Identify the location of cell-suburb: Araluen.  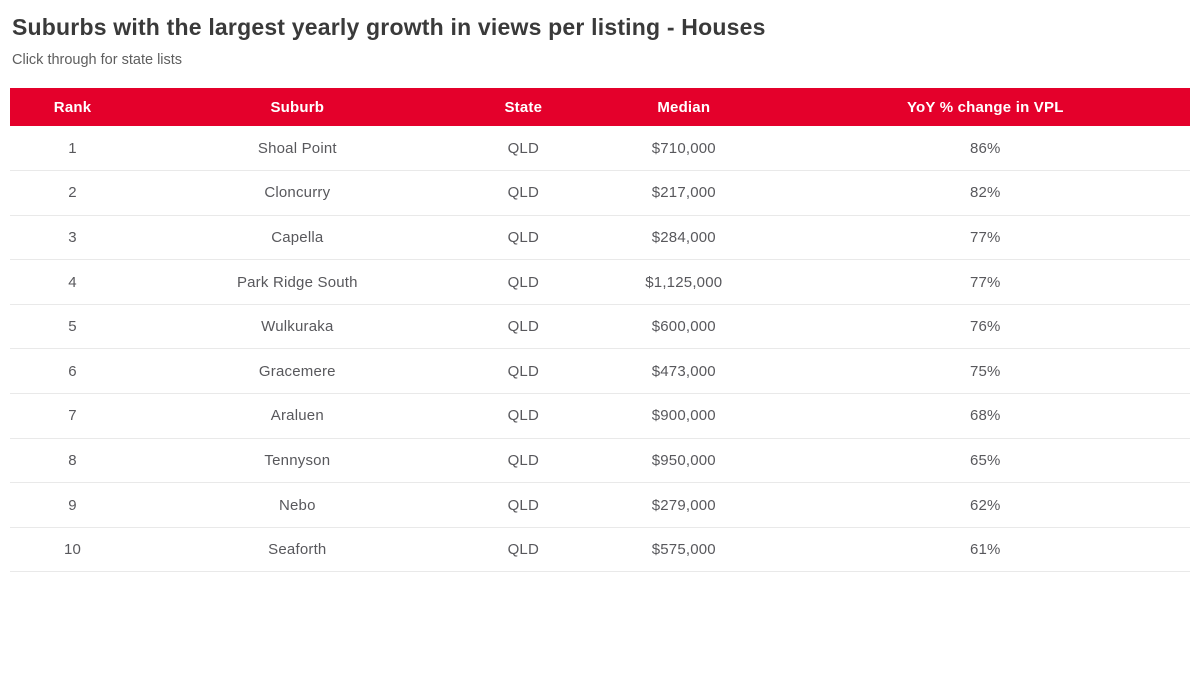
(297, 416).